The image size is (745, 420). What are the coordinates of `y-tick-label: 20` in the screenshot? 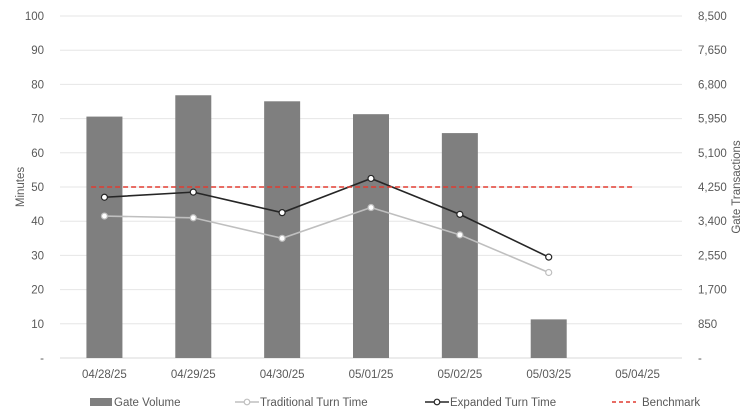 It's located at (37, 291).